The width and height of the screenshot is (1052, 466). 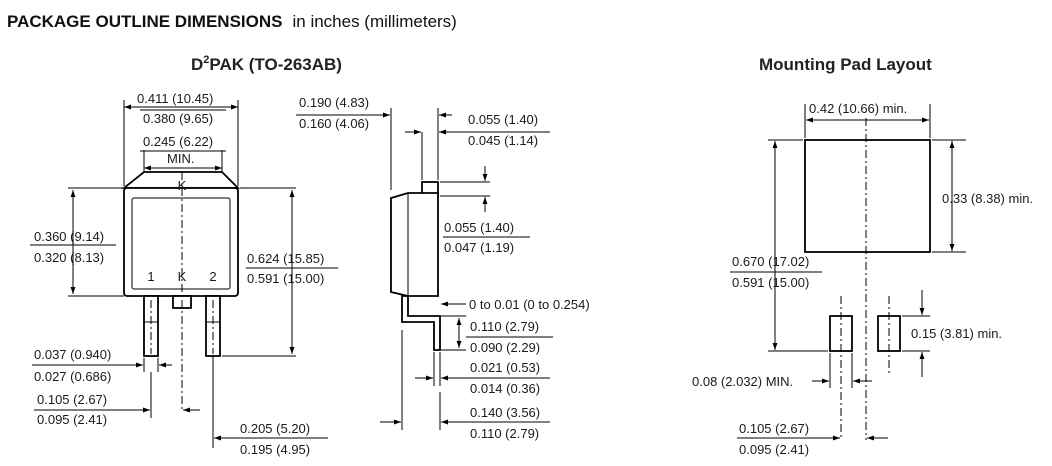 What do you see at coordinates (374, 21) in the screenshot?
I see `header-units: in inches (millimeters)` at bounding box center [374, 21].